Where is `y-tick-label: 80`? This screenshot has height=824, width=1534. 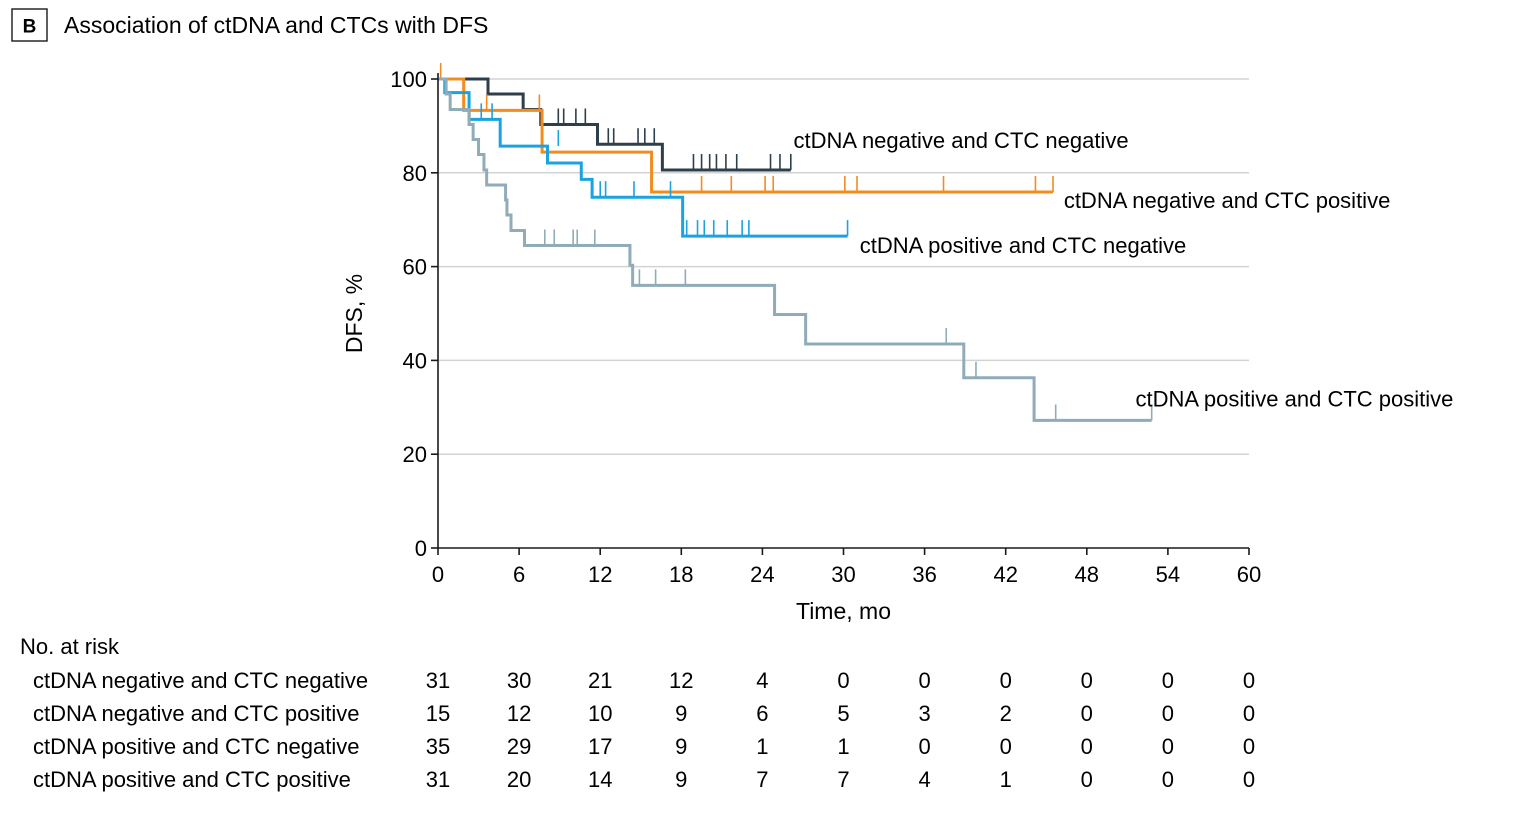 y-tick-label: 80 is located at coordinates (415, 173).